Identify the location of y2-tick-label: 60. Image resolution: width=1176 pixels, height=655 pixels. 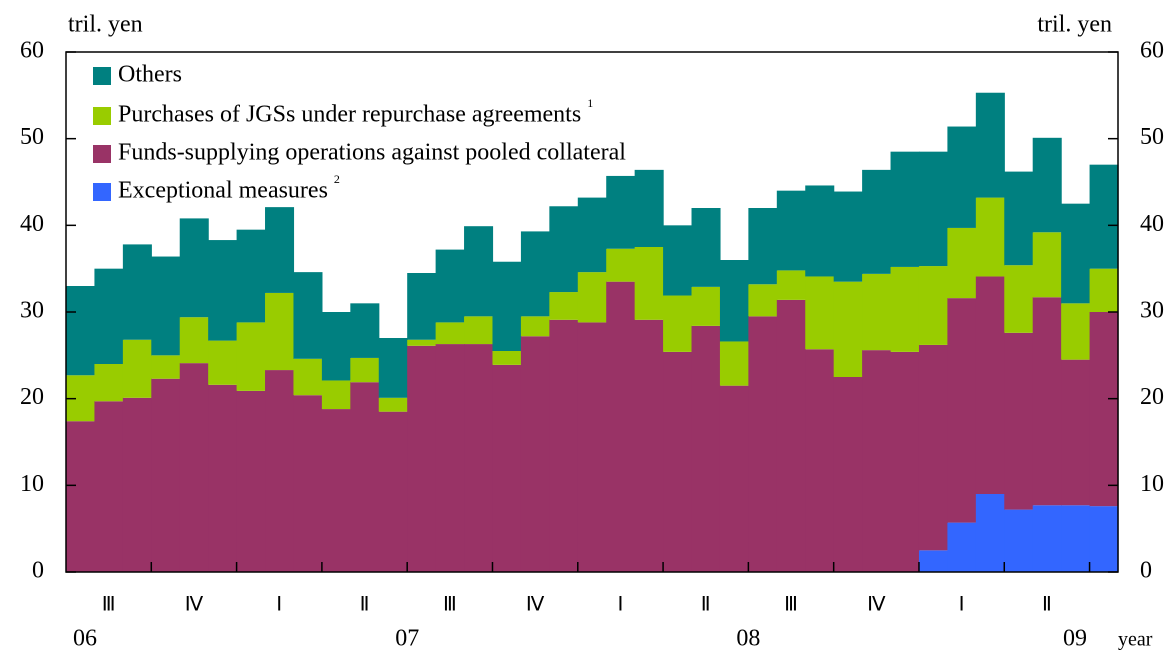
(1152, 51).